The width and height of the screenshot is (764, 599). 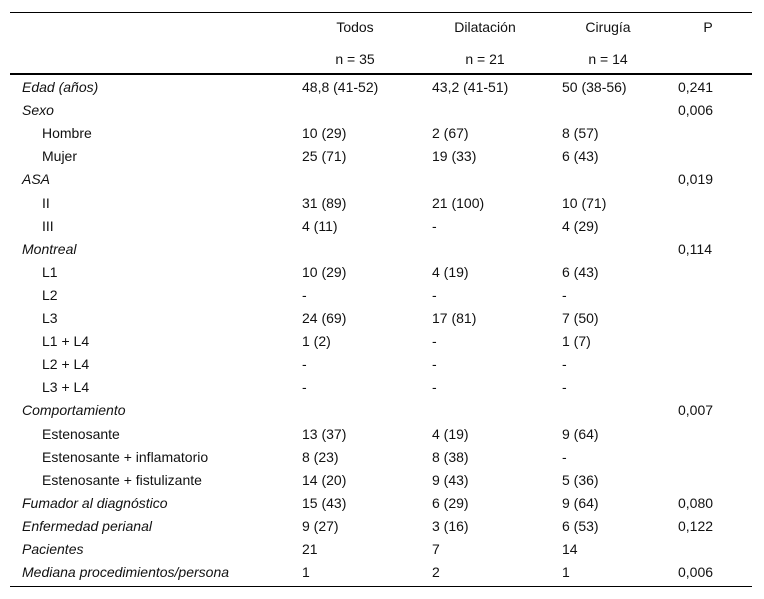 What do you see at coordinates (450, 502) in the screenshot?
I see `cell: 6 (29)` at bounding box center [450, 502].